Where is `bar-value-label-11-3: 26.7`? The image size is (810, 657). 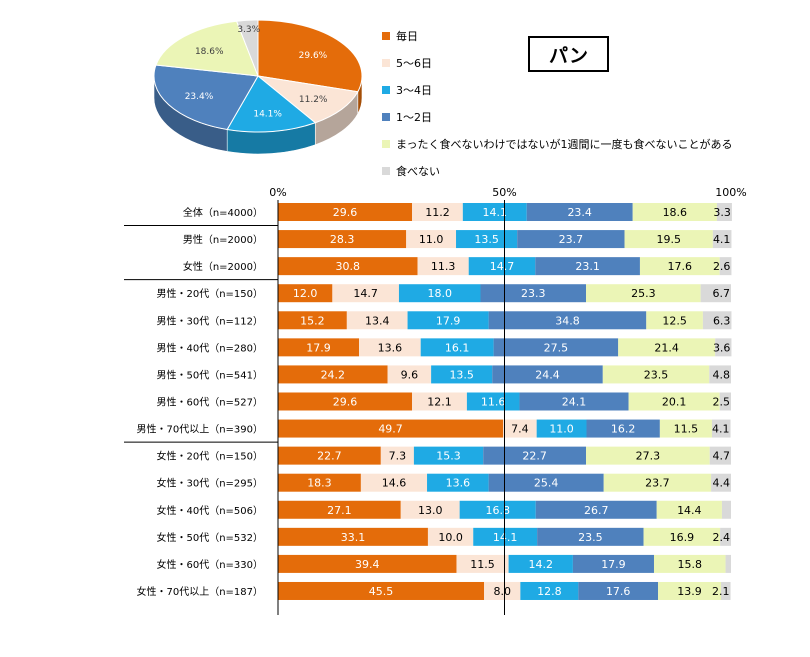 bar-value-label-11-3: 26.7 is located at coordinates (596, 510).